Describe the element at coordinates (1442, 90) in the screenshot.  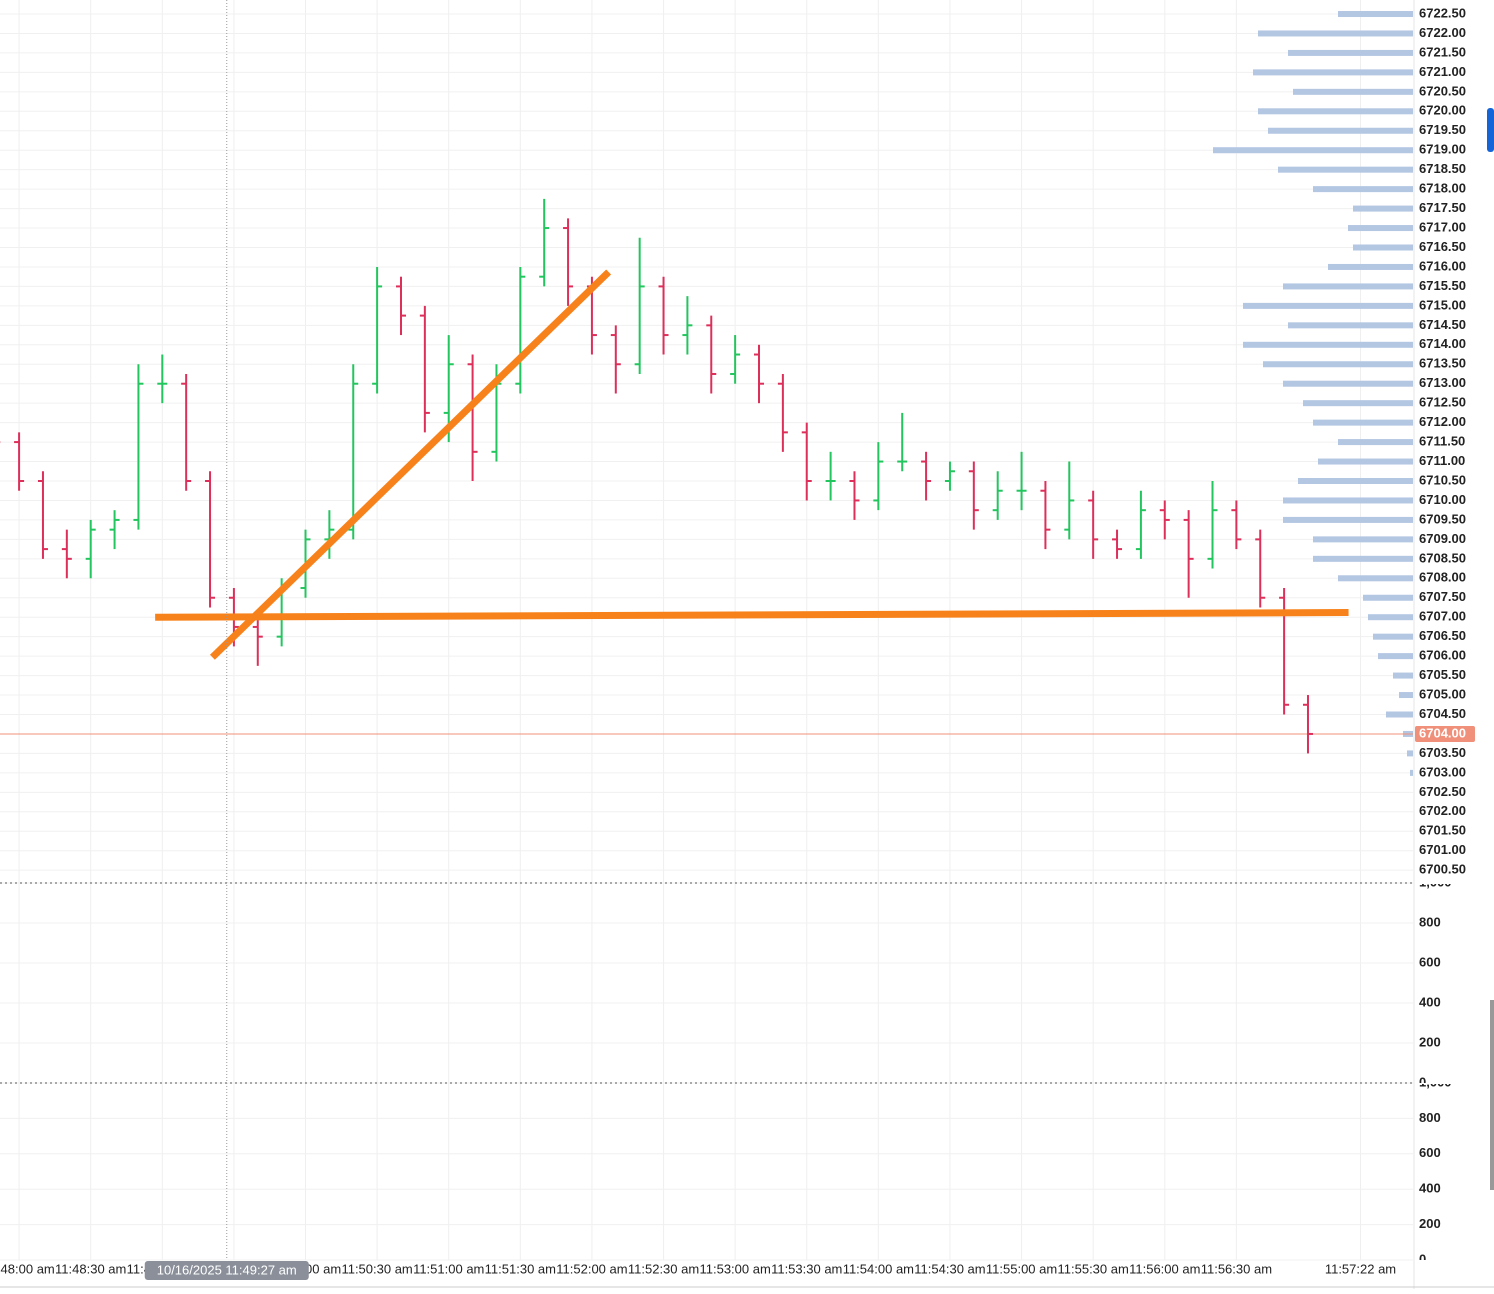
I see `y-tick-label: 6720.50` at that location.